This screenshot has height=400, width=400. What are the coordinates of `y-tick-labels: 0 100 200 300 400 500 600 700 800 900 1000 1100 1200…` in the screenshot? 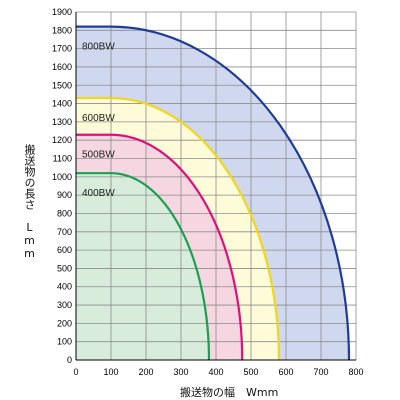 It's located at (62, 186).